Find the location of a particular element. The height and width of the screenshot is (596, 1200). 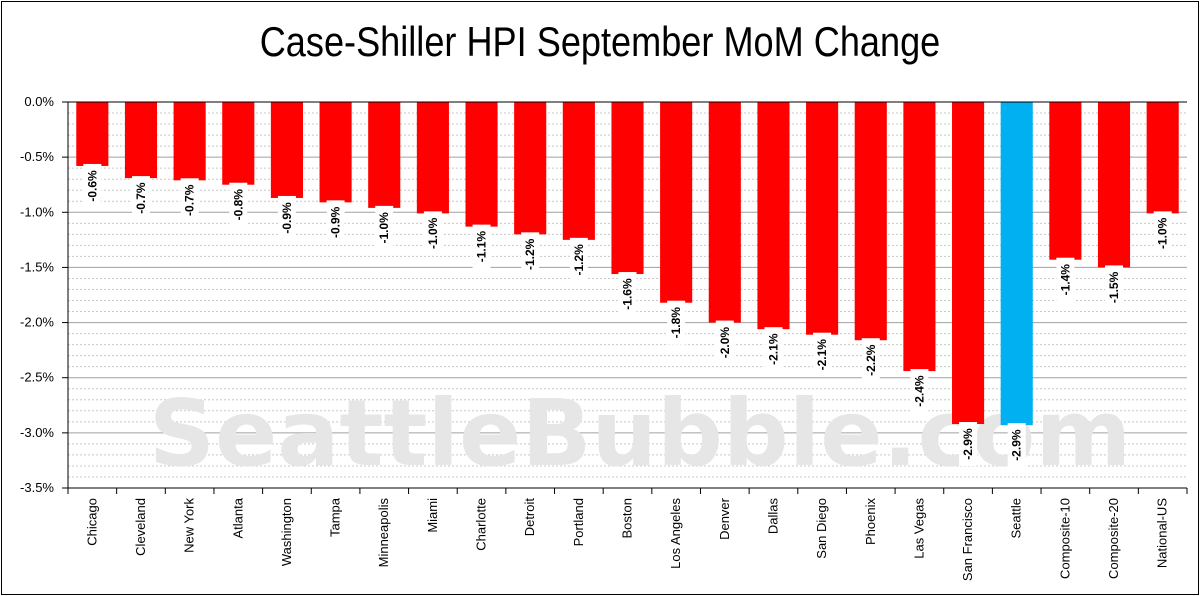

bar-seattle is located at coordinates (1016, 264).